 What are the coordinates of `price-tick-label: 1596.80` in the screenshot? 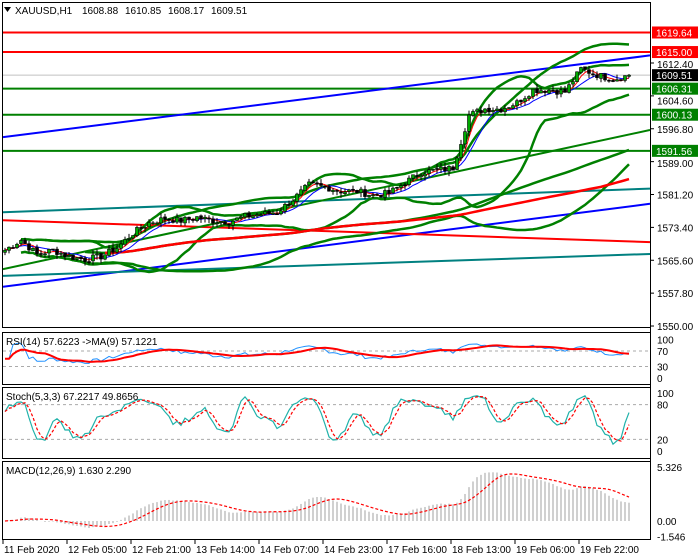 It's located at (675, 130).